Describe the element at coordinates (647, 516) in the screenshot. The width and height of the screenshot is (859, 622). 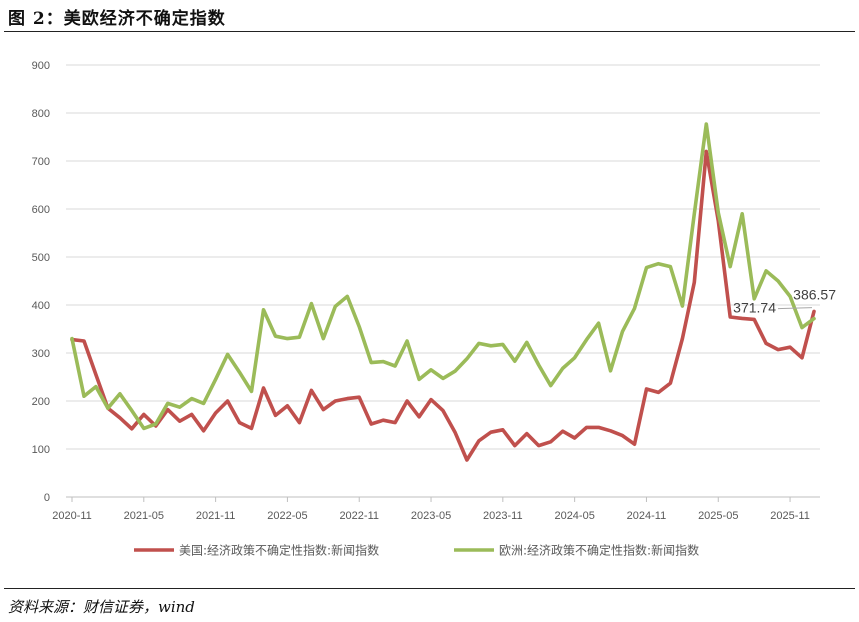
I see `x-tick-label: 2024-11` at that location.